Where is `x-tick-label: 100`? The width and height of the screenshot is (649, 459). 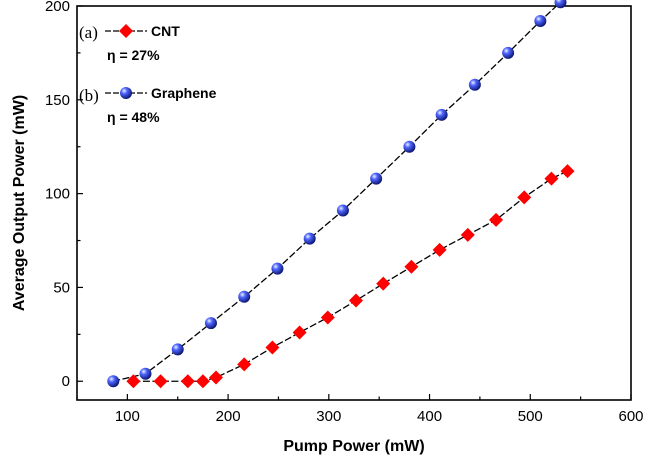 x-tick-label: 100 is located at coordinates (127, 416).